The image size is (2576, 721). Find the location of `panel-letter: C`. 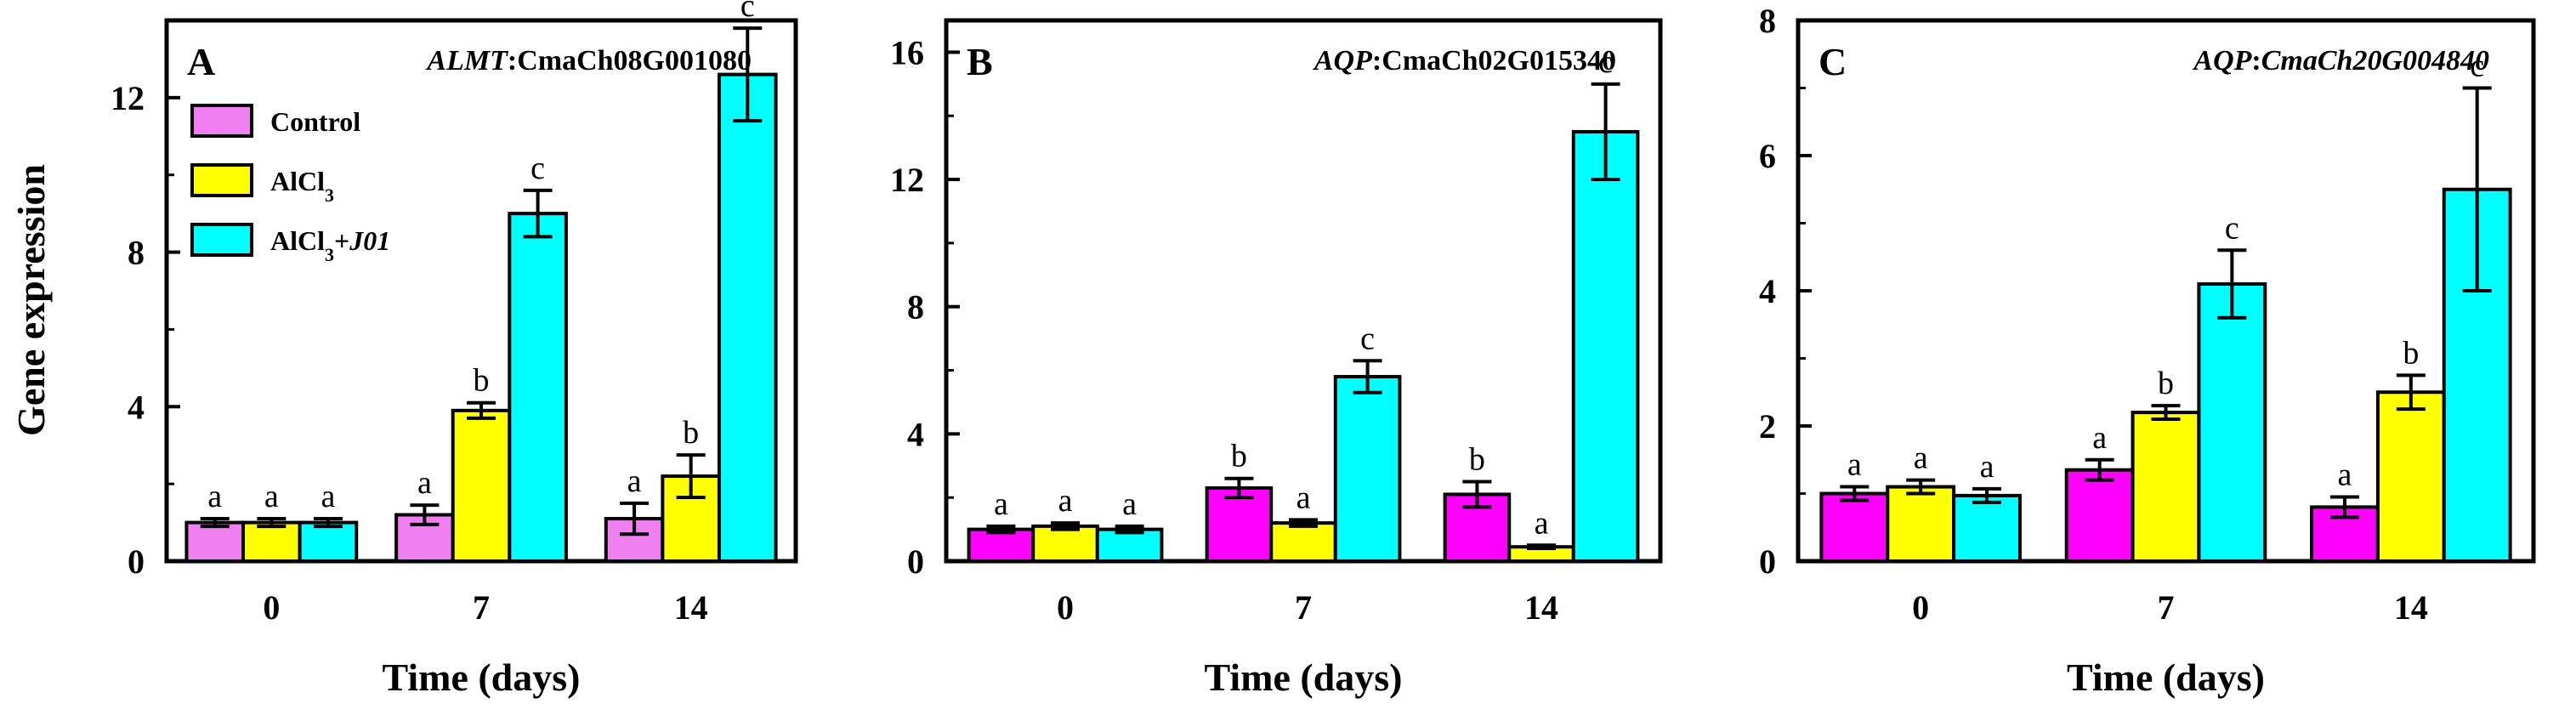

panel-letter: C is located at coordinates (1833, 61).